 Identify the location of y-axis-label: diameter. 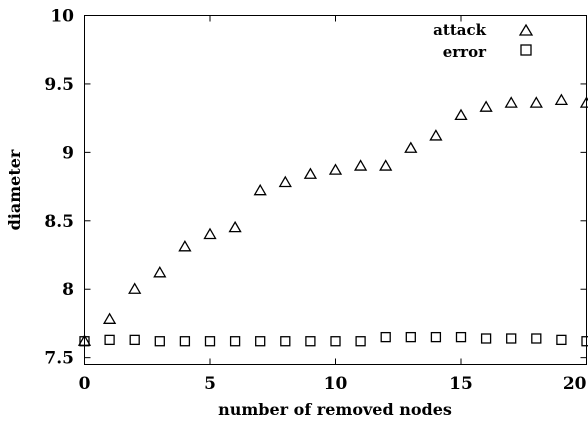
(14, 189).